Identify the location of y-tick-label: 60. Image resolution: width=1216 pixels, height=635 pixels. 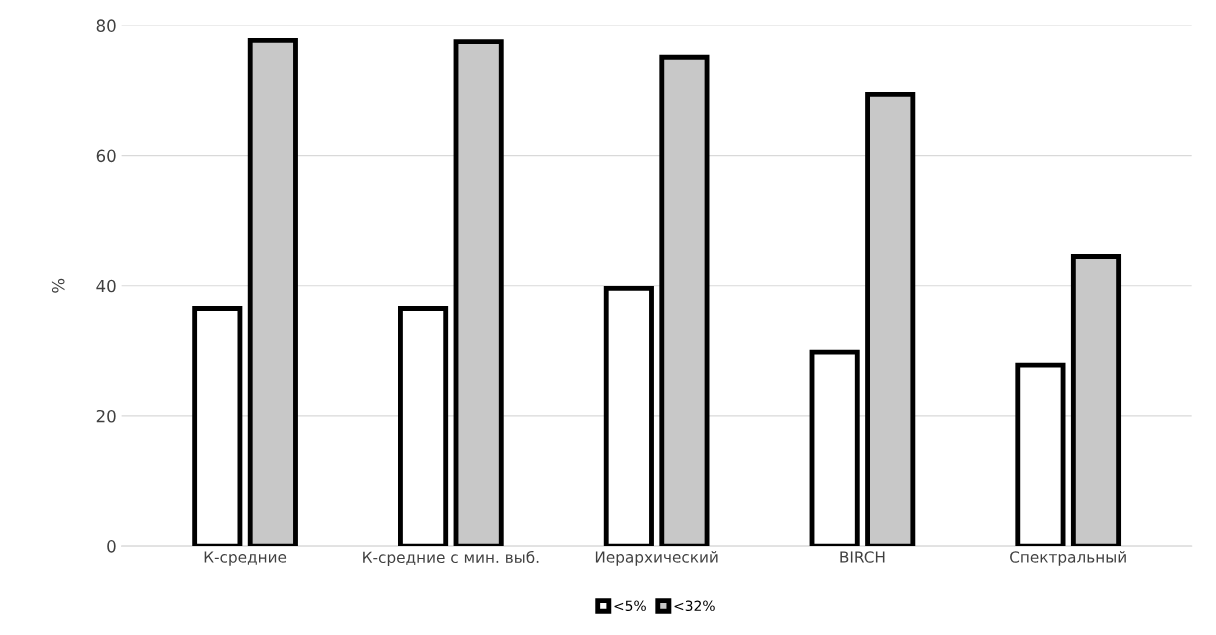
(106, 156).